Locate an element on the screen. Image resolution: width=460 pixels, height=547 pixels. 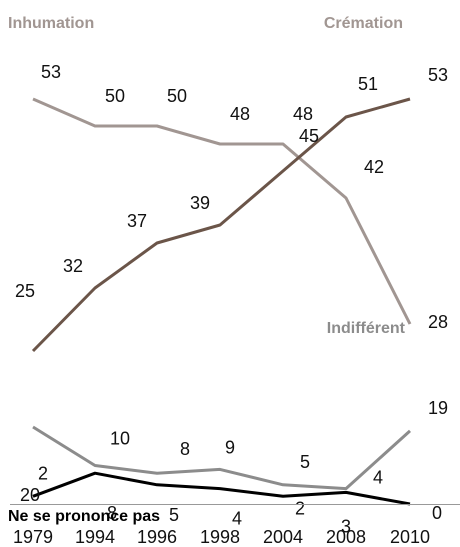
data-label-inhumation-2008: 42 is located at coordinates (374, 167).